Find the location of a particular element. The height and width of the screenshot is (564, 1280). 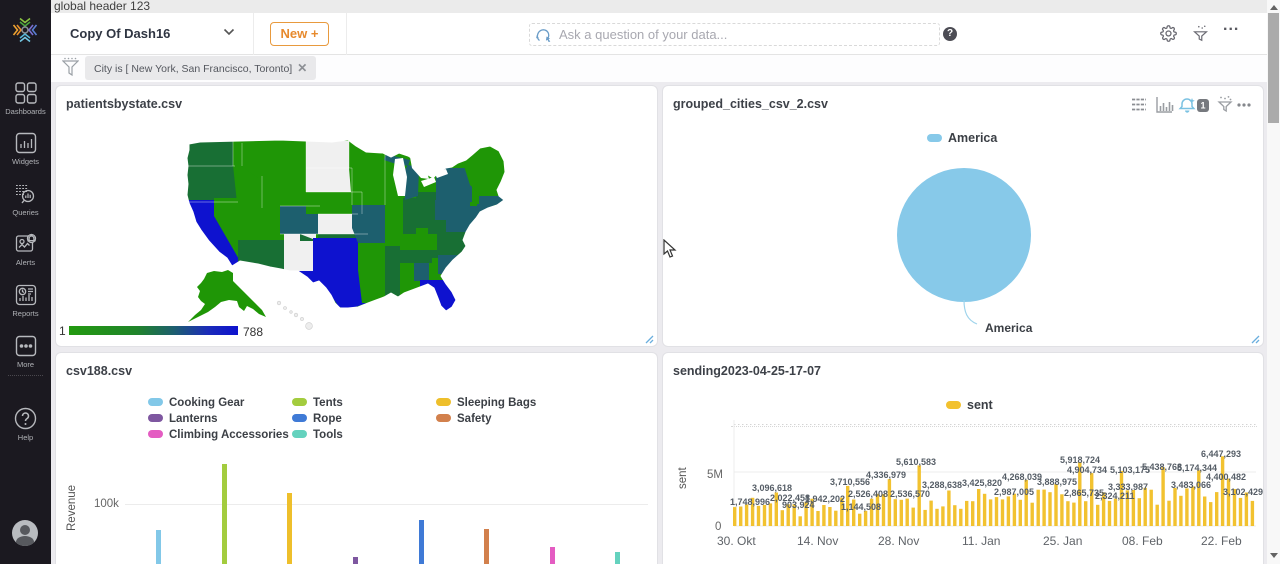

svg-text: 1,748,996 is located at coordinates (750, 502).